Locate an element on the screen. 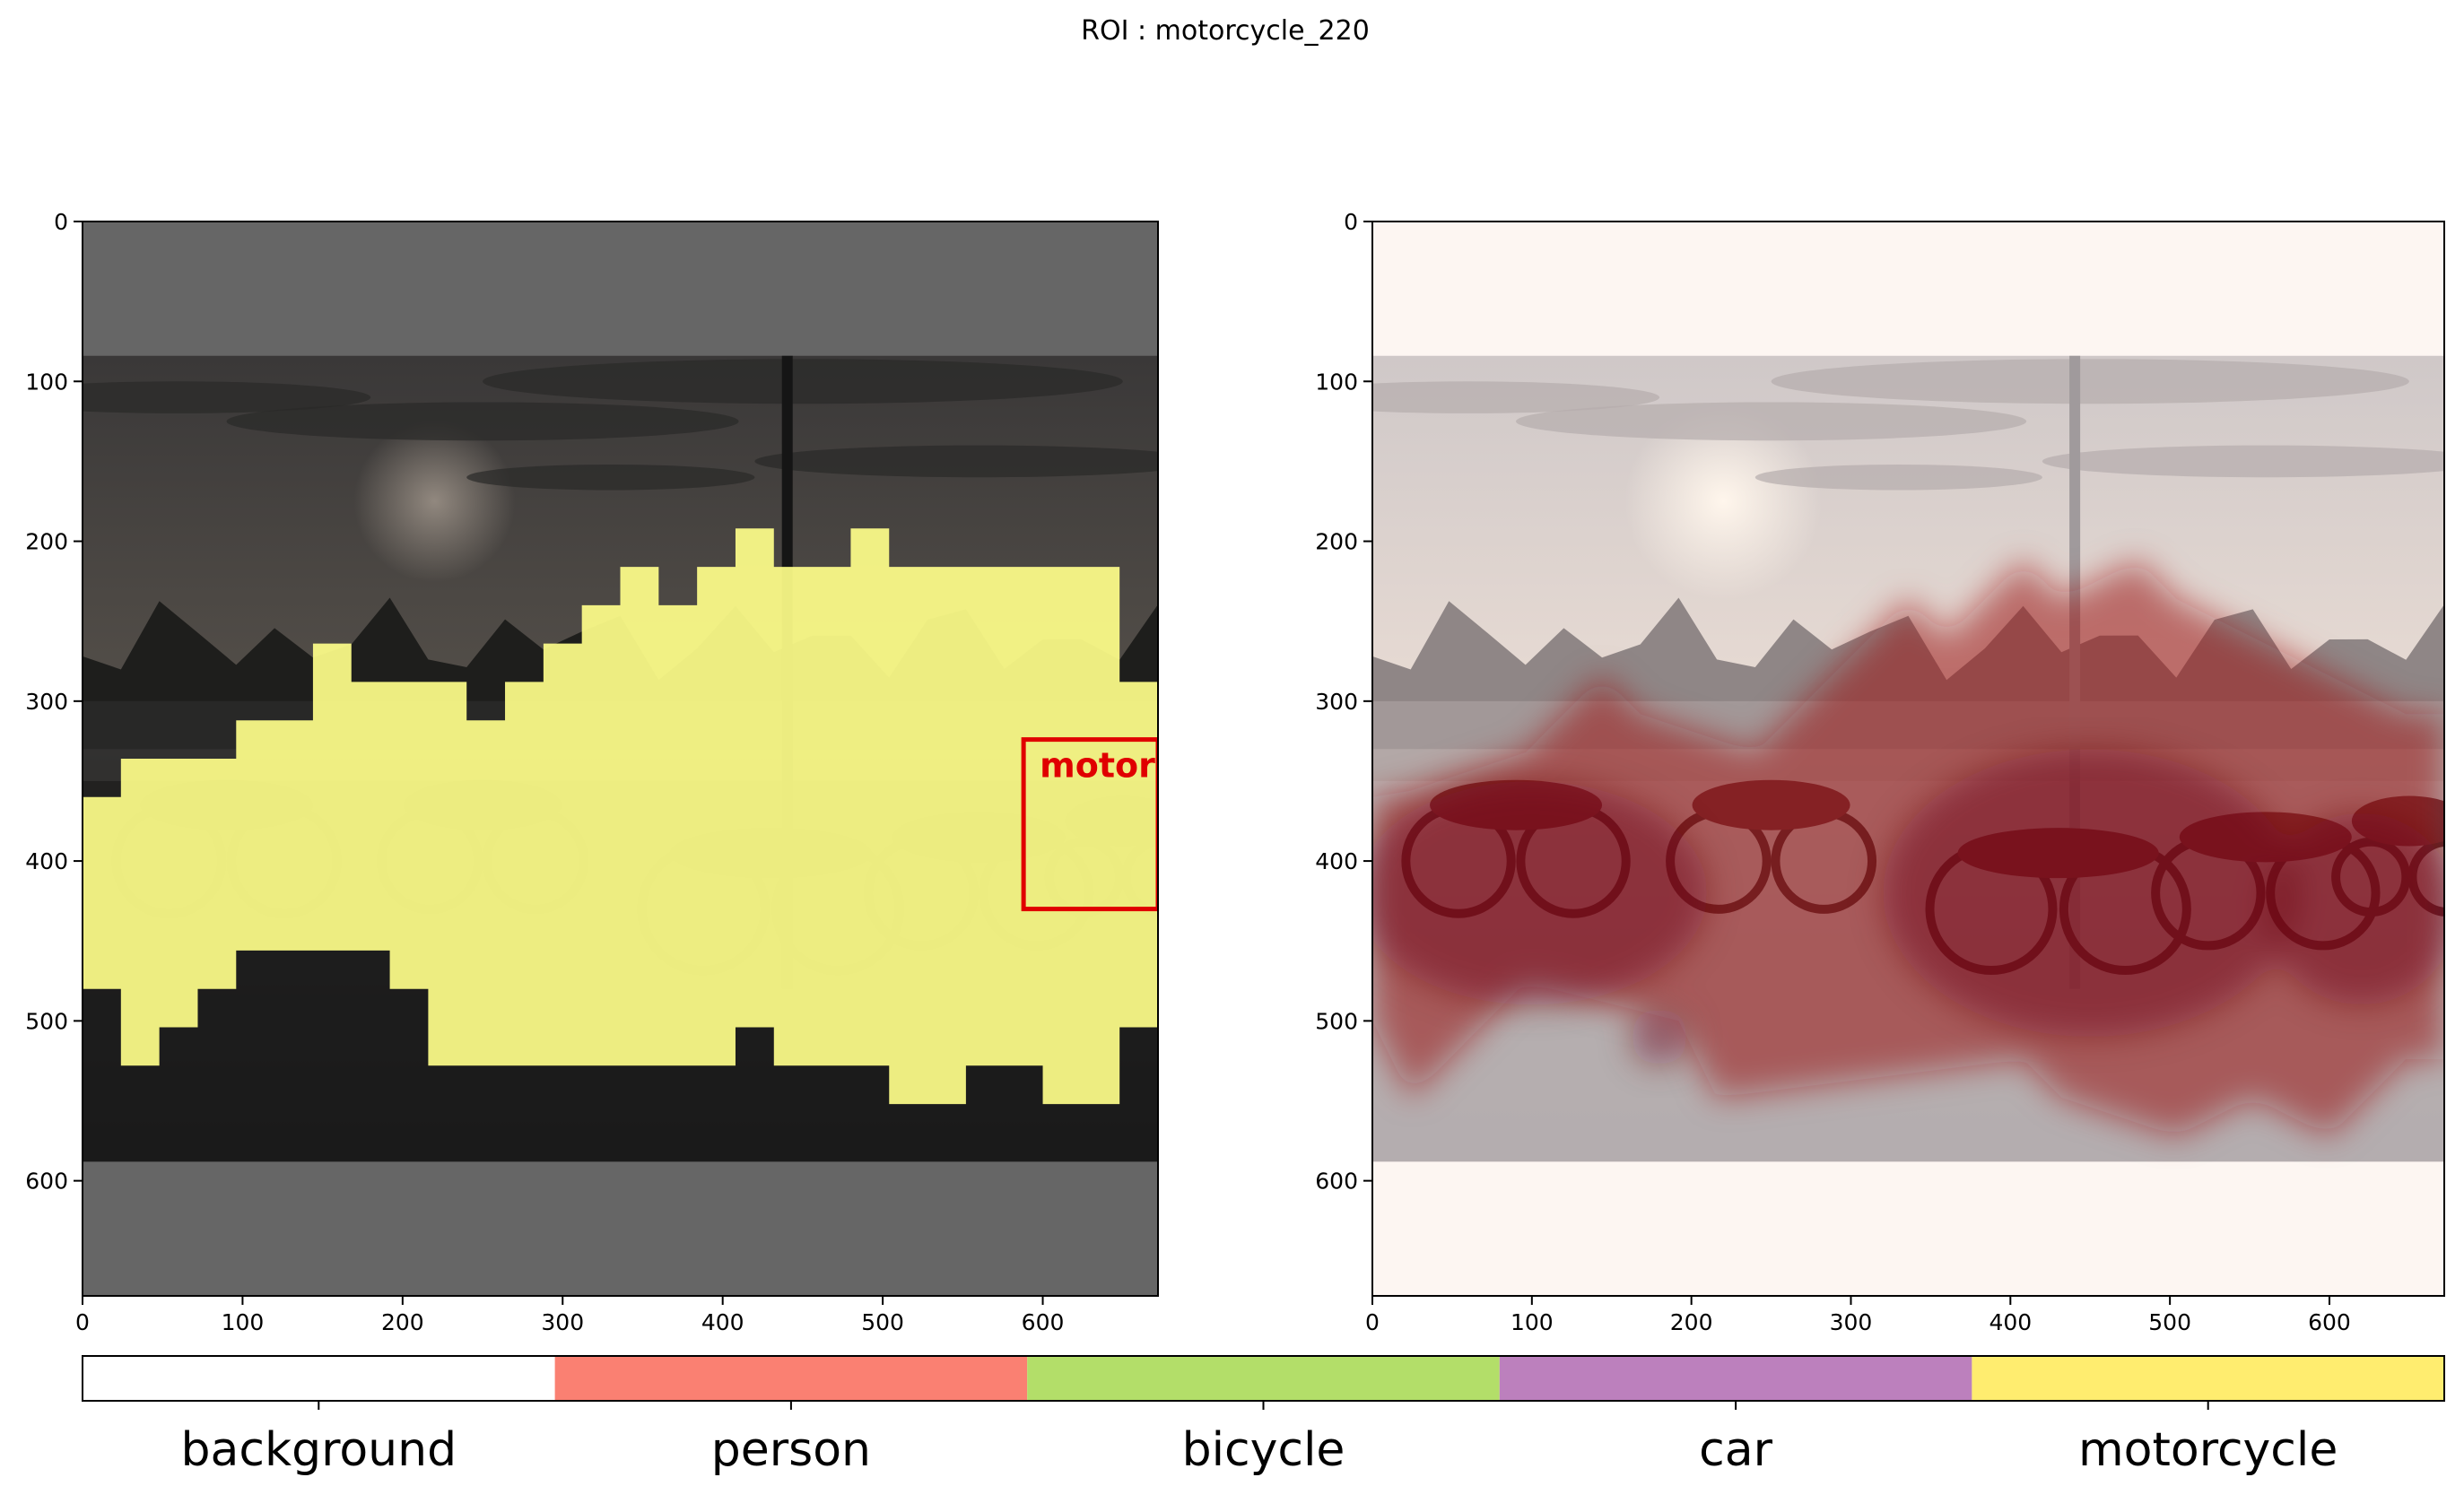  right-y-axis: 0 100 200 300 400 500 600 is located at coordinates (1343, 702).